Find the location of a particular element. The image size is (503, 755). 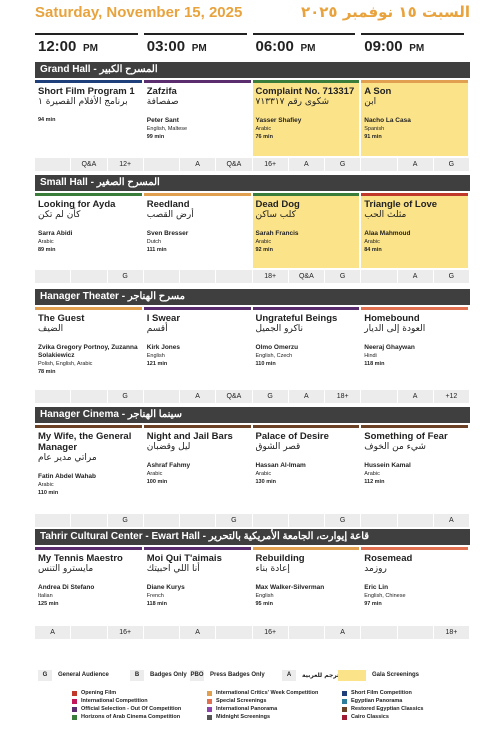

duration: 92 min is located at coordinates (264, 250).